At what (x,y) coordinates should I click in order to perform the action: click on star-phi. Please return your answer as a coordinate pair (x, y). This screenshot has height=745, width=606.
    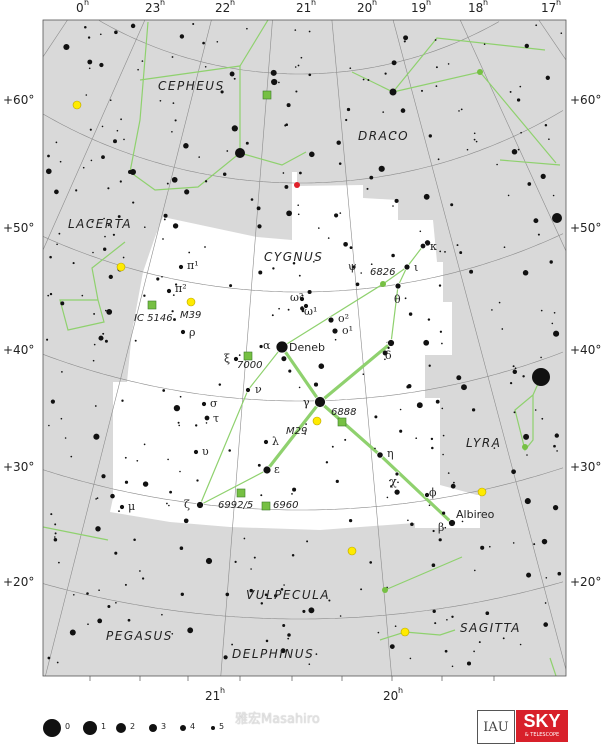
    Looking at the image, I should click on (427, 495).